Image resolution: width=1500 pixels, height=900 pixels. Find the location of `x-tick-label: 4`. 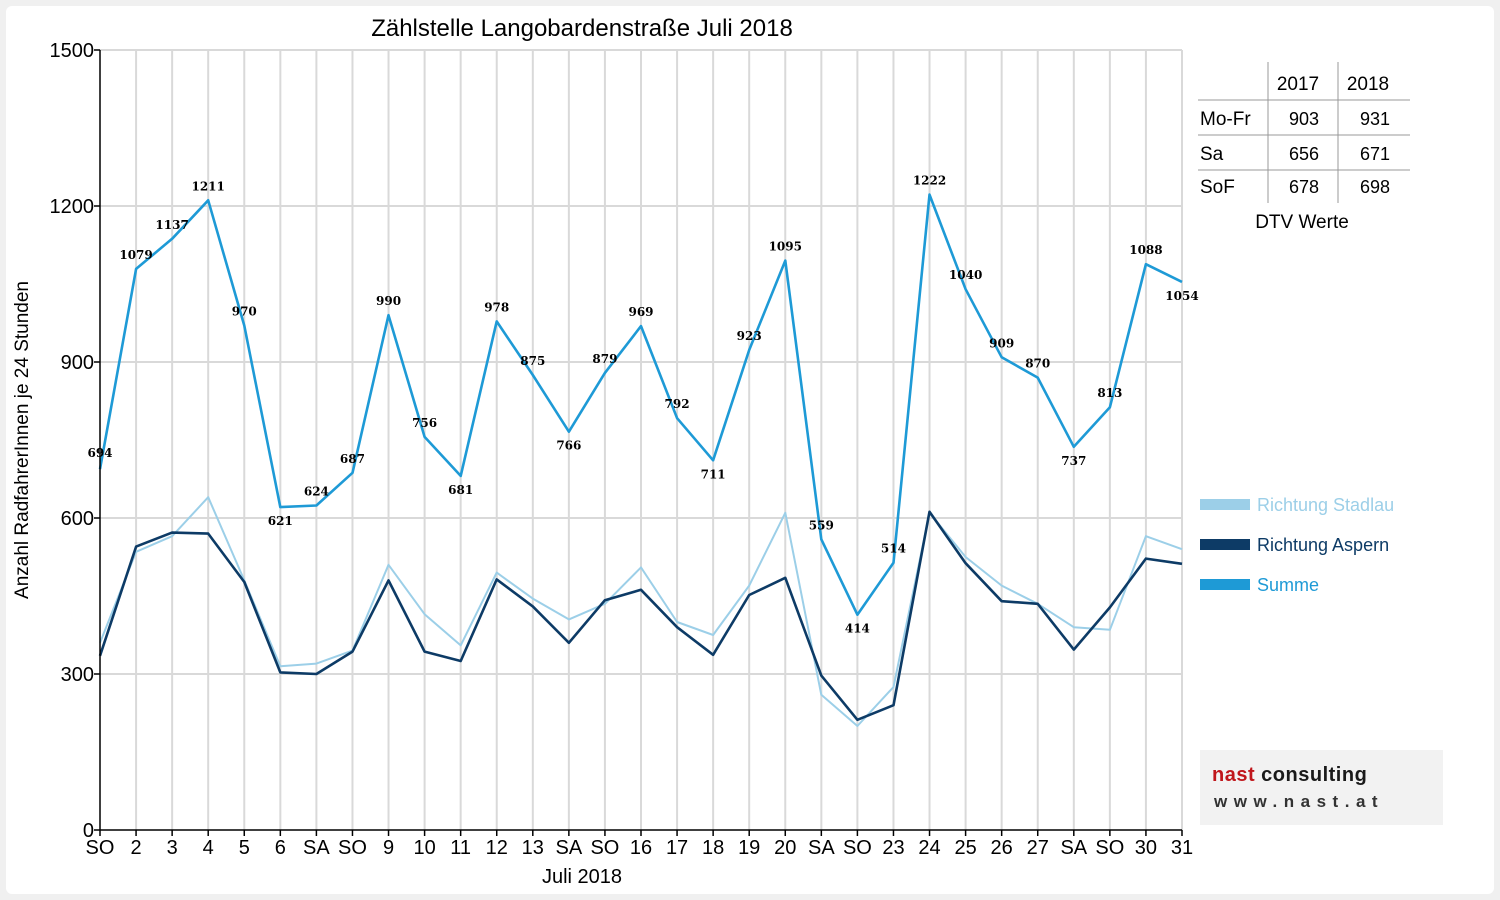

x-tick-label: 4 is located at coordinates (208, 848).